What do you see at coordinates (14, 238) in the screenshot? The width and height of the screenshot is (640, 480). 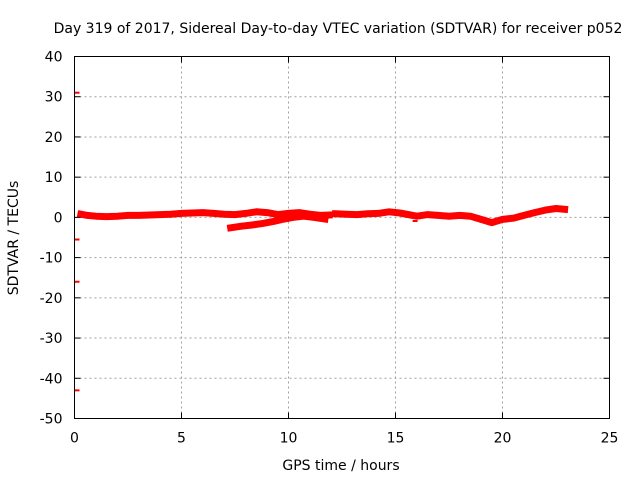 I see `y-axis-label: SDTVAR / TECUs` at bounding box center [14, 238].